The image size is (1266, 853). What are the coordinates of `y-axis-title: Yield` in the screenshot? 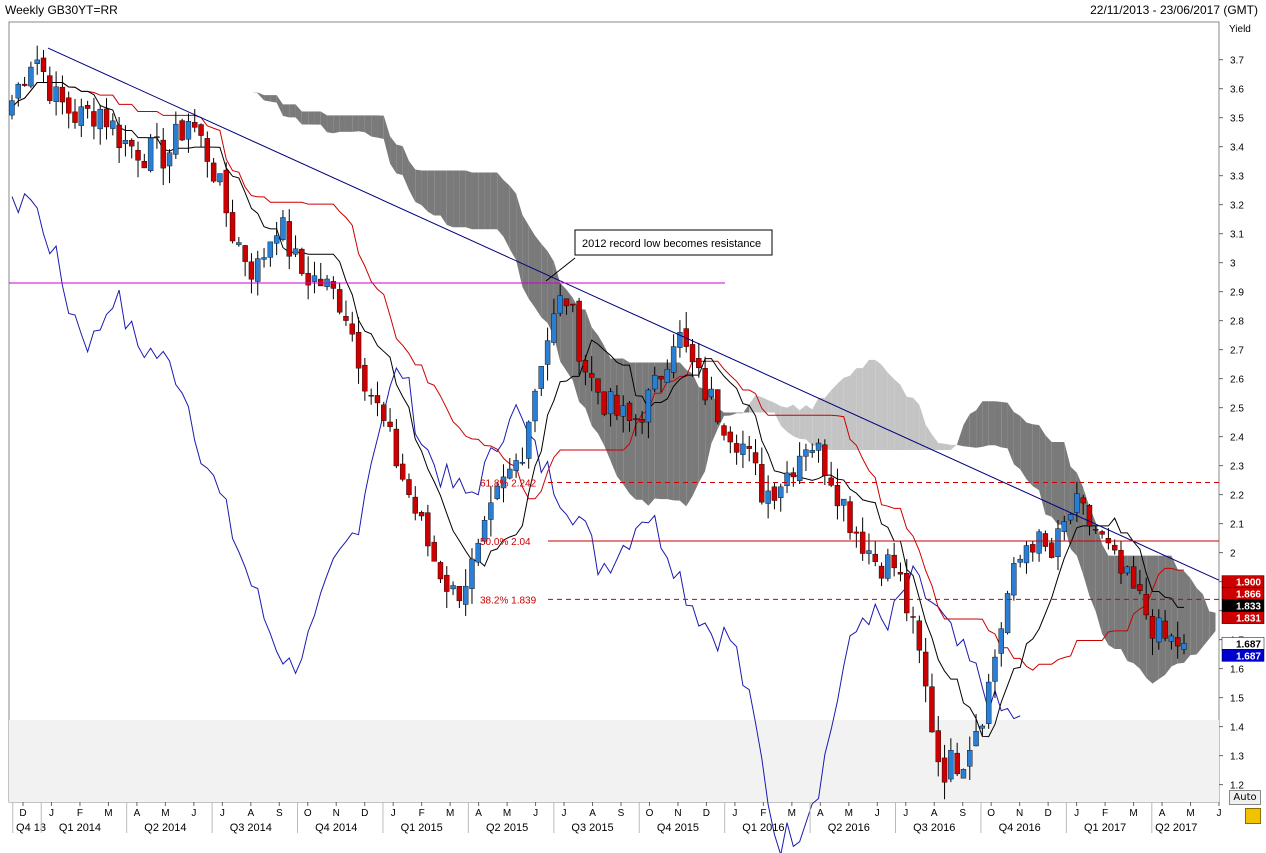 It's located at (1240, 29).